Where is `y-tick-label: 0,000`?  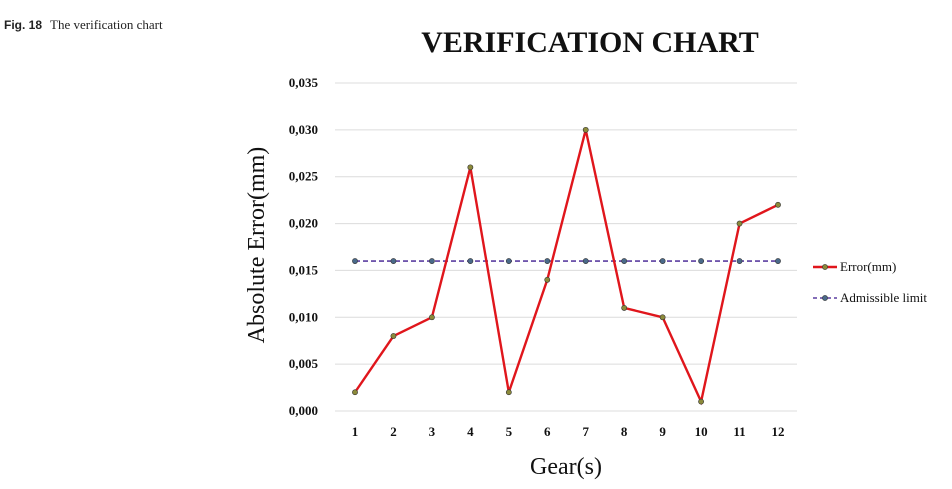 y-tick-label: 0,000 is located at coordinates (303, 410).